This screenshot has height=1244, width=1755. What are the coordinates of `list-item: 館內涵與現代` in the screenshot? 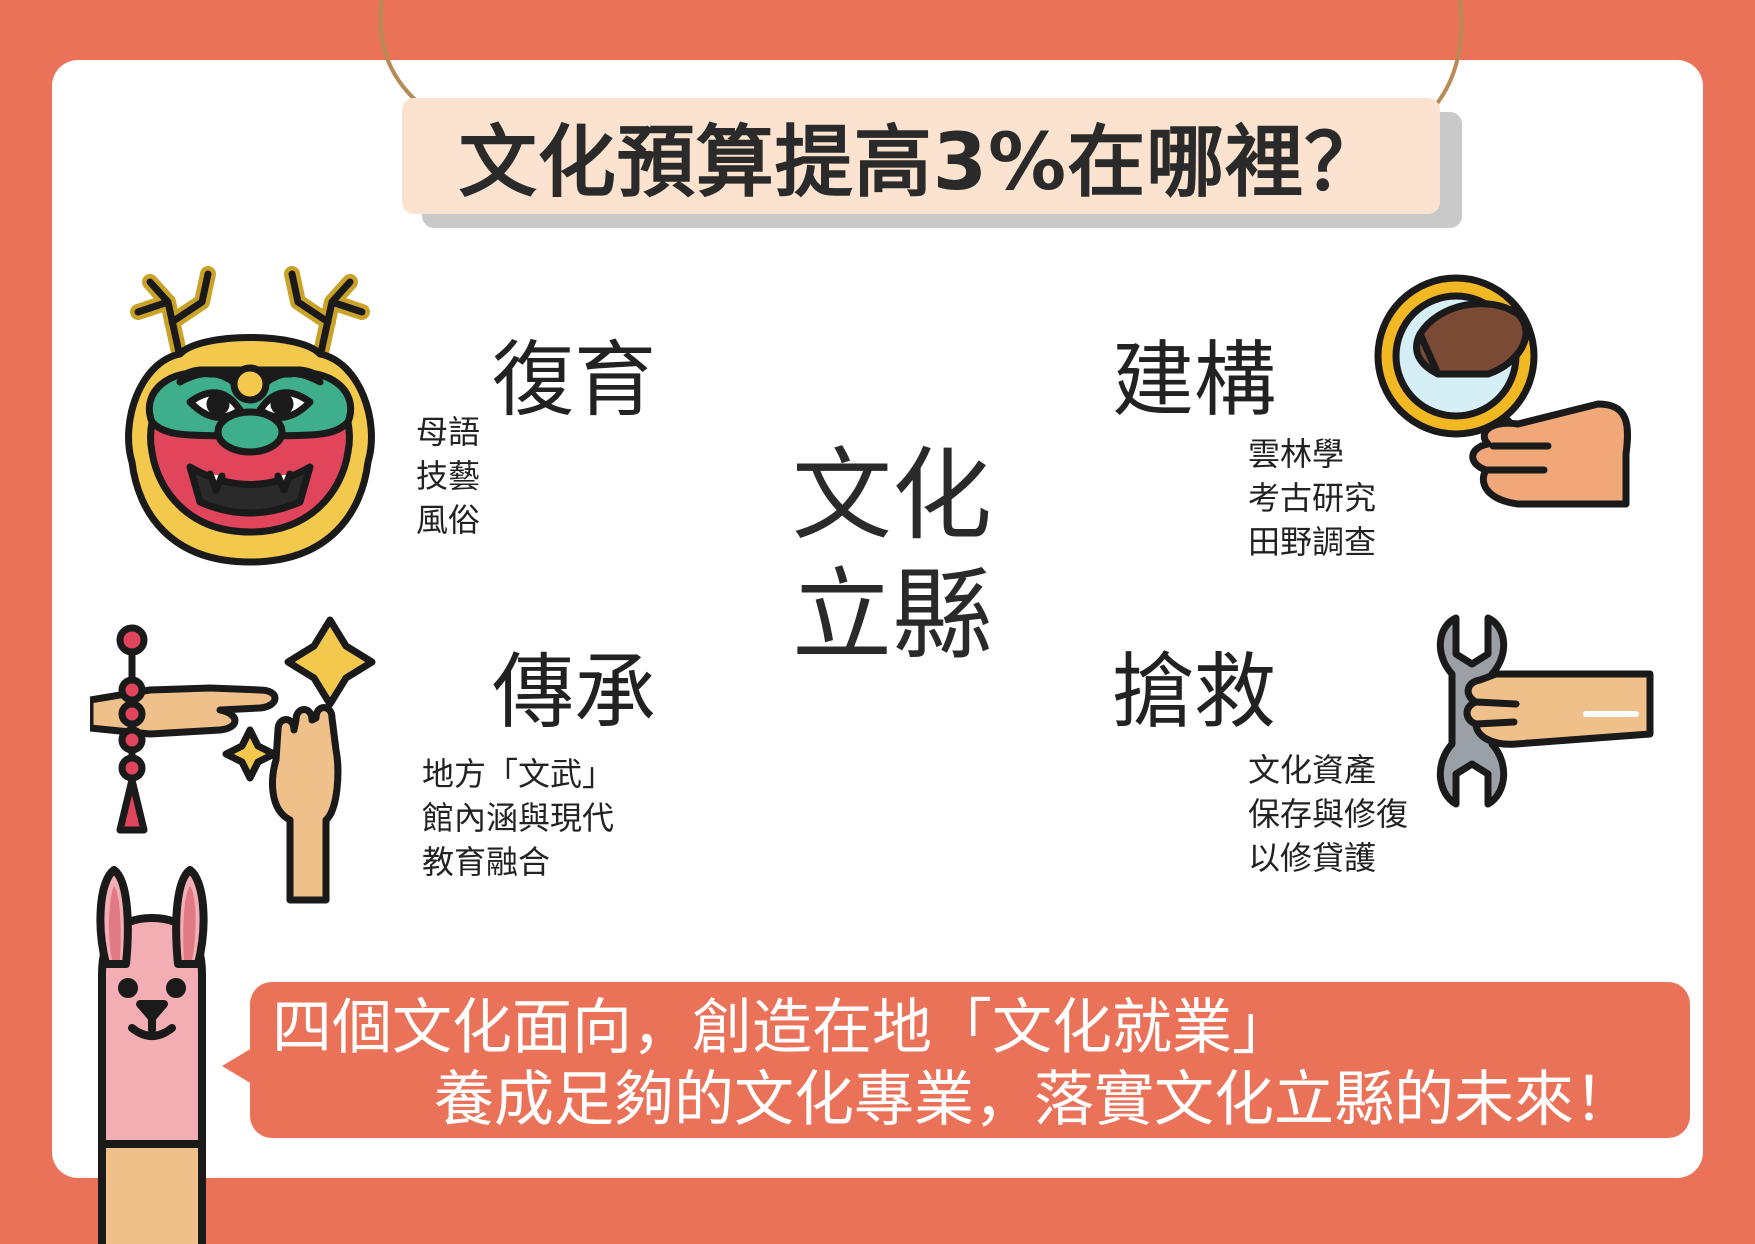 It's located at (518, 818).